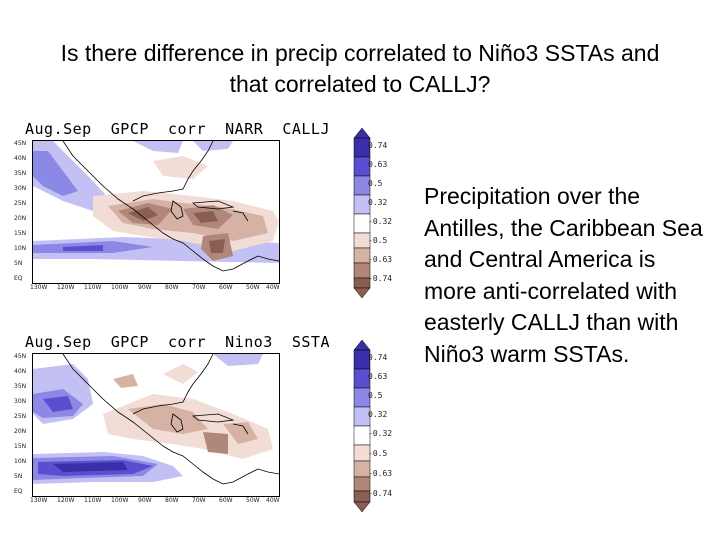 The width and height of the screenshot is (720, 540). Describe the element at coordinates (177, 342) in the screenshot. I see `map-title-nino3: Aug.Sep GPCP corr Nino3 SSTA` at that location.